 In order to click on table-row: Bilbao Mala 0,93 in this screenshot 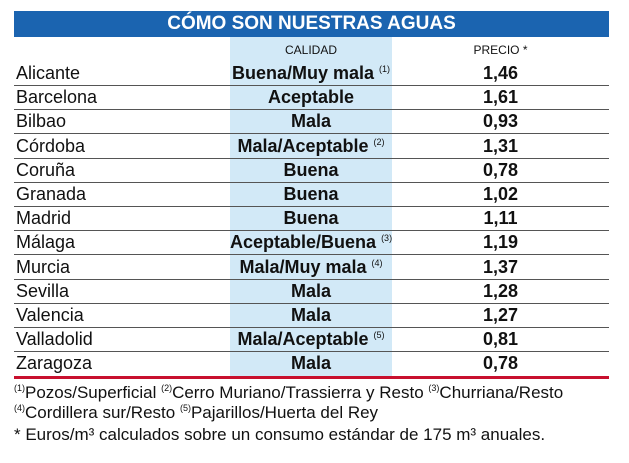, I will do `click(311, 122)`.